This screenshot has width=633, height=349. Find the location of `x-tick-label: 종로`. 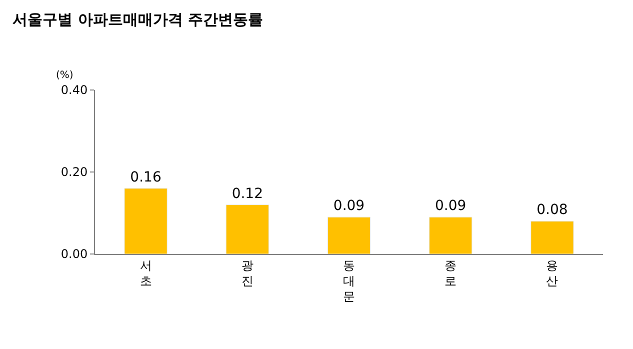

x-tick-label: 종로 is located at coordinates (450, 273).